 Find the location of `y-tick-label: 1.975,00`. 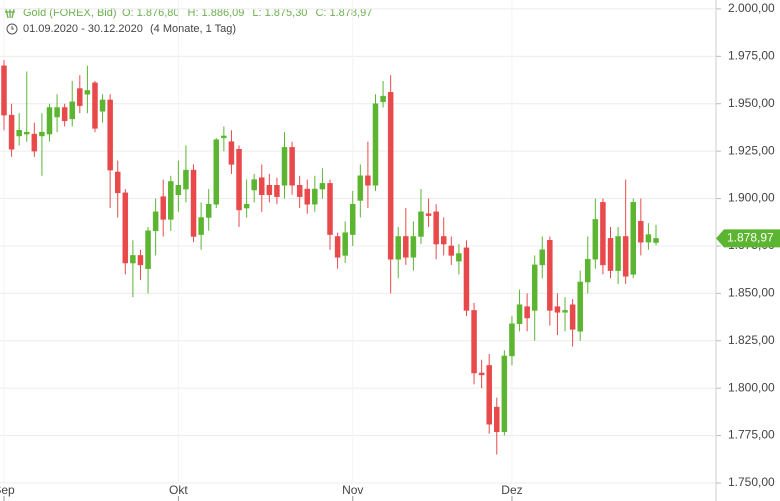

y-tick-label: 1.975,00 is located at coordinates (751, 55).